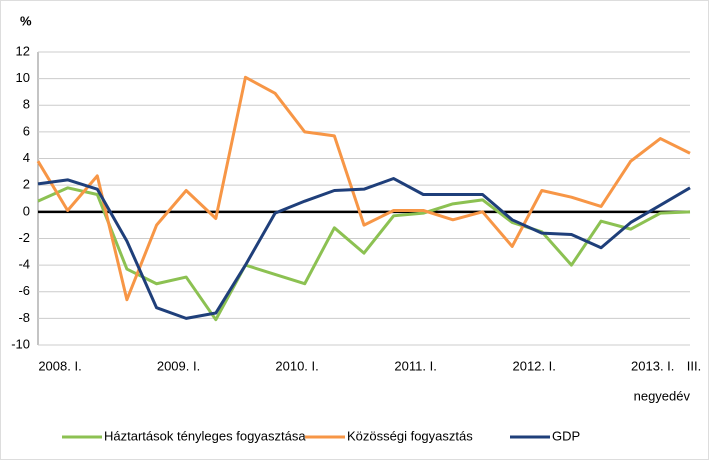 The height and width of the screenshot is (460, 709). Describe the element at coordinates (24, 237) in the screenshot. I see `y-tick-label: -2` at that location.